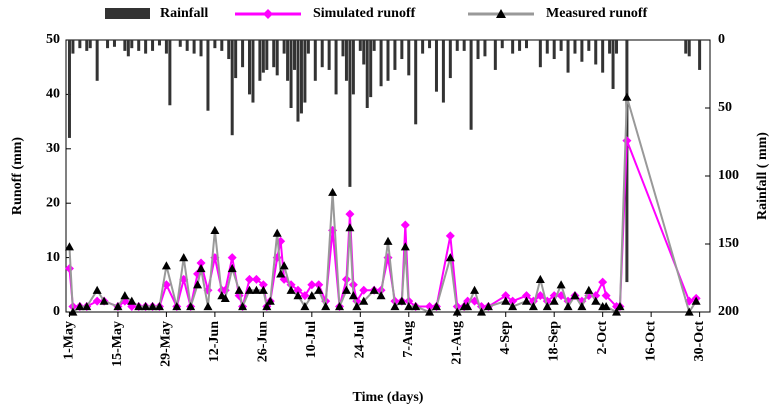 The image size is (775, 415). What do you see at coordinates (117, 344) in the screenshot?
I see `x-tick-label: 15-May` at bounding box center [117, 344].